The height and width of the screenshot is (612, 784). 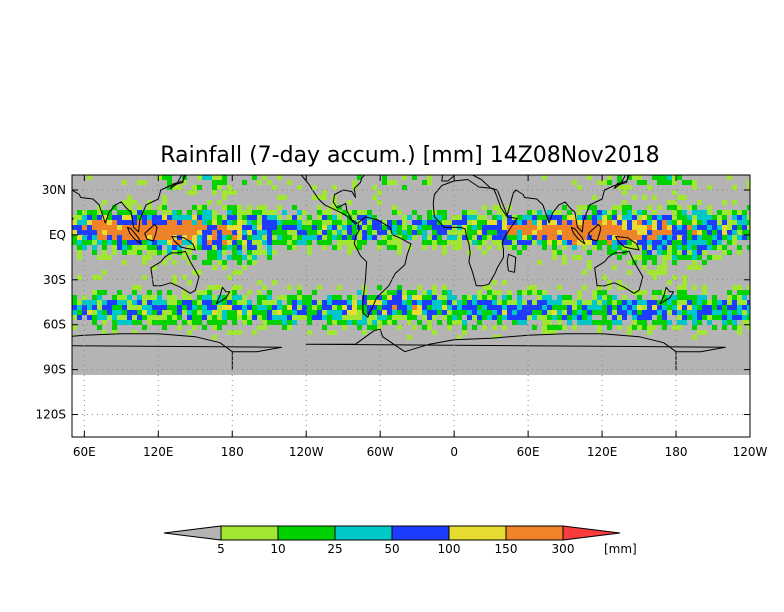 I want to click on colorbar-label: 25, so click(x=334, y=549).